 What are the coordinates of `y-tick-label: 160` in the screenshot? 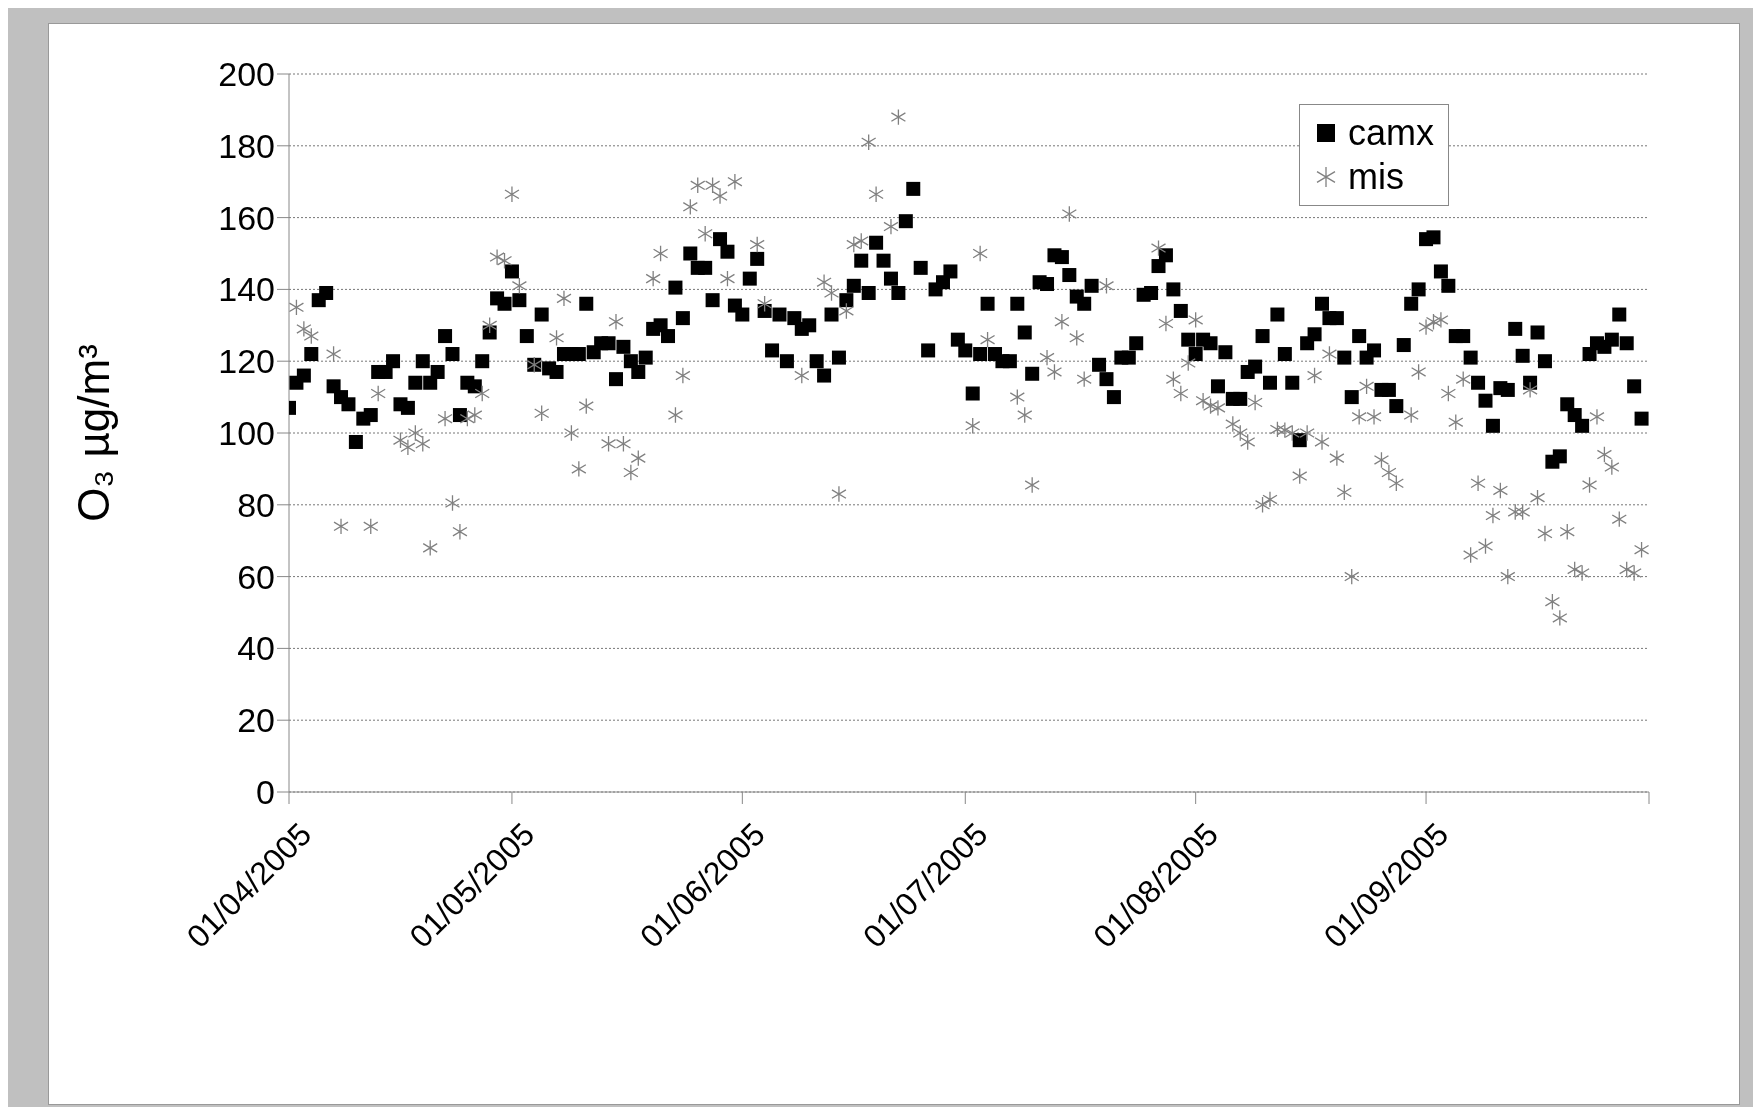 It's located at (246, 217).